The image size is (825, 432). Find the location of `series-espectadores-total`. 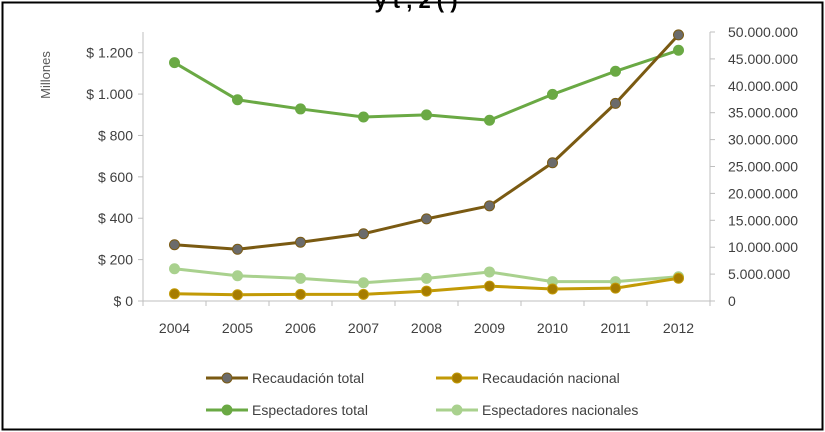

series-espectadores-total is located at coordinates (426, 85).